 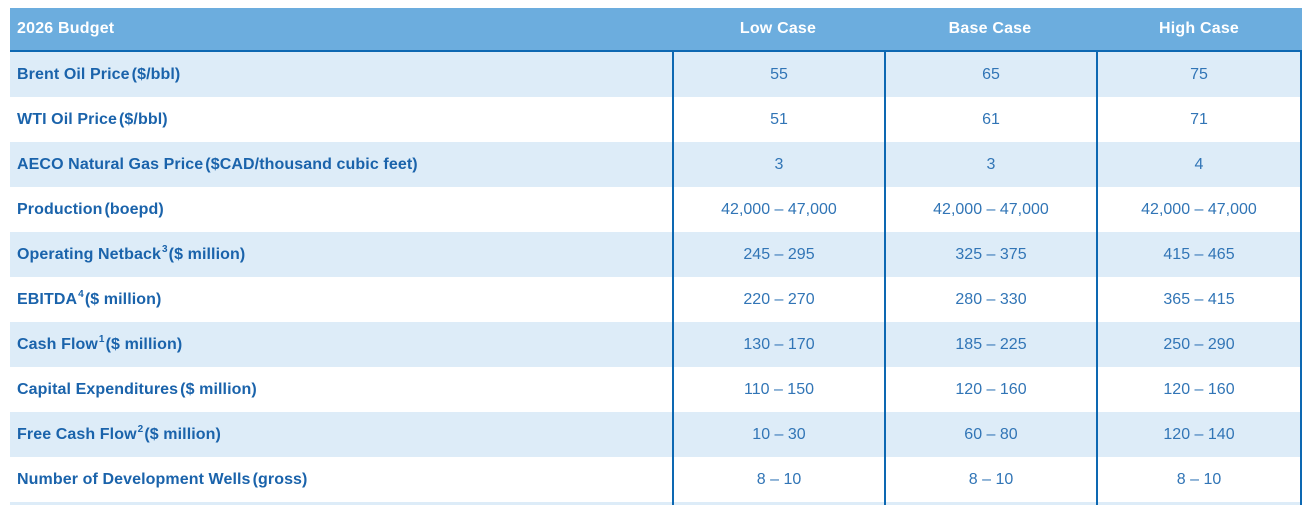 I want to click on row-label-text: Capital Expenditures, so click(x=98, y=389).